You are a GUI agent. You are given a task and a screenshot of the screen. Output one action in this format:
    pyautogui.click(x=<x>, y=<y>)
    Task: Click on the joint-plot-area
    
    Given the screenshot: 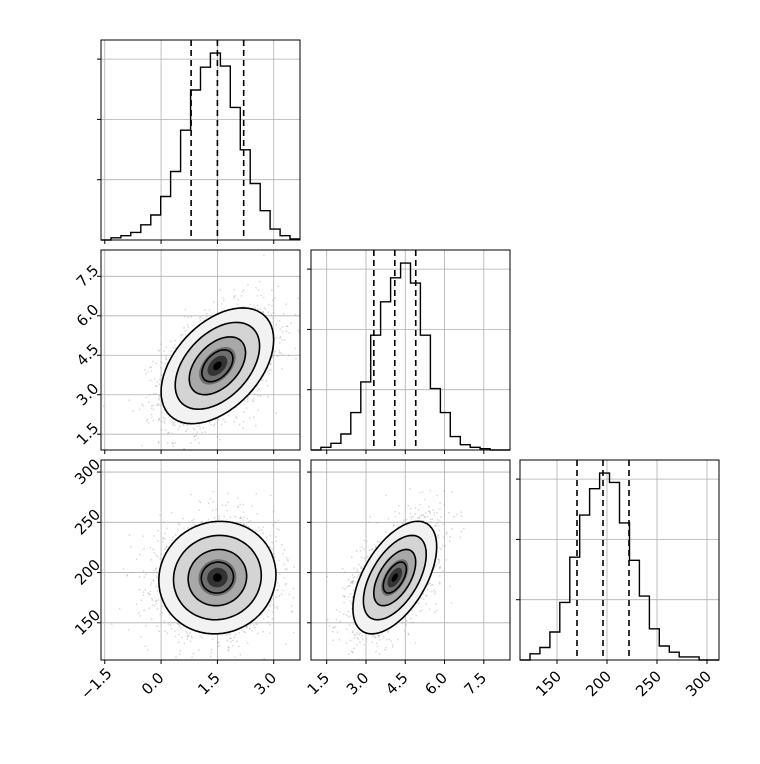 What is the action you would take?
    pyautogui.click(x=200, y=350)
    